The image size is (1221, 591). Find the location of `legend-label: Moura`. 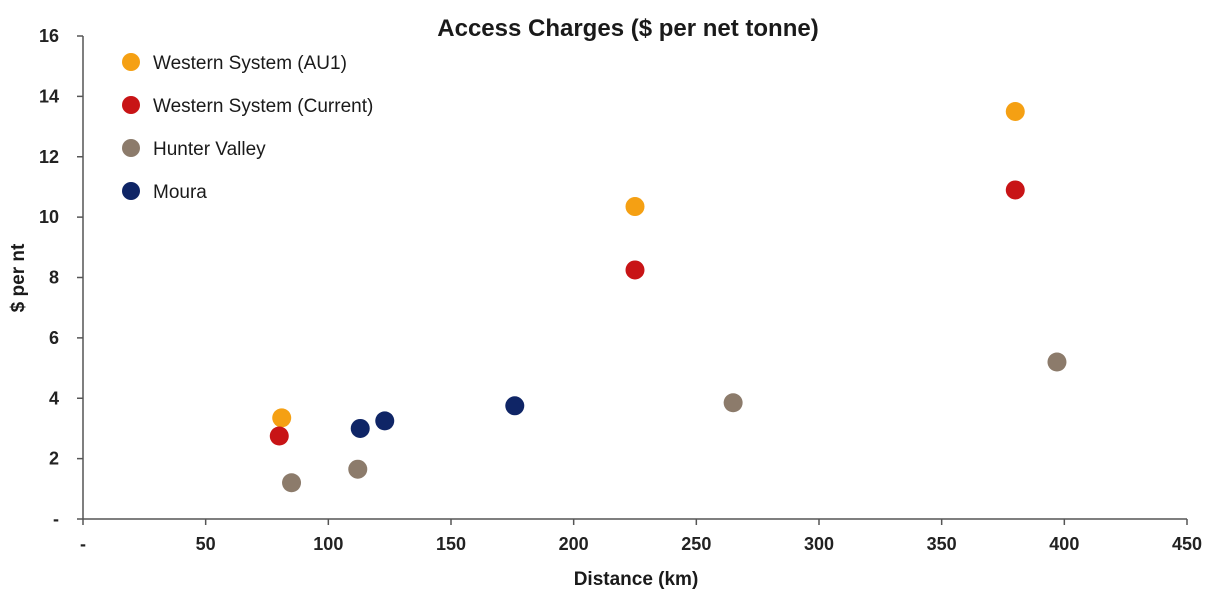

legend-label: Moura is located at coordinates (180, 192).